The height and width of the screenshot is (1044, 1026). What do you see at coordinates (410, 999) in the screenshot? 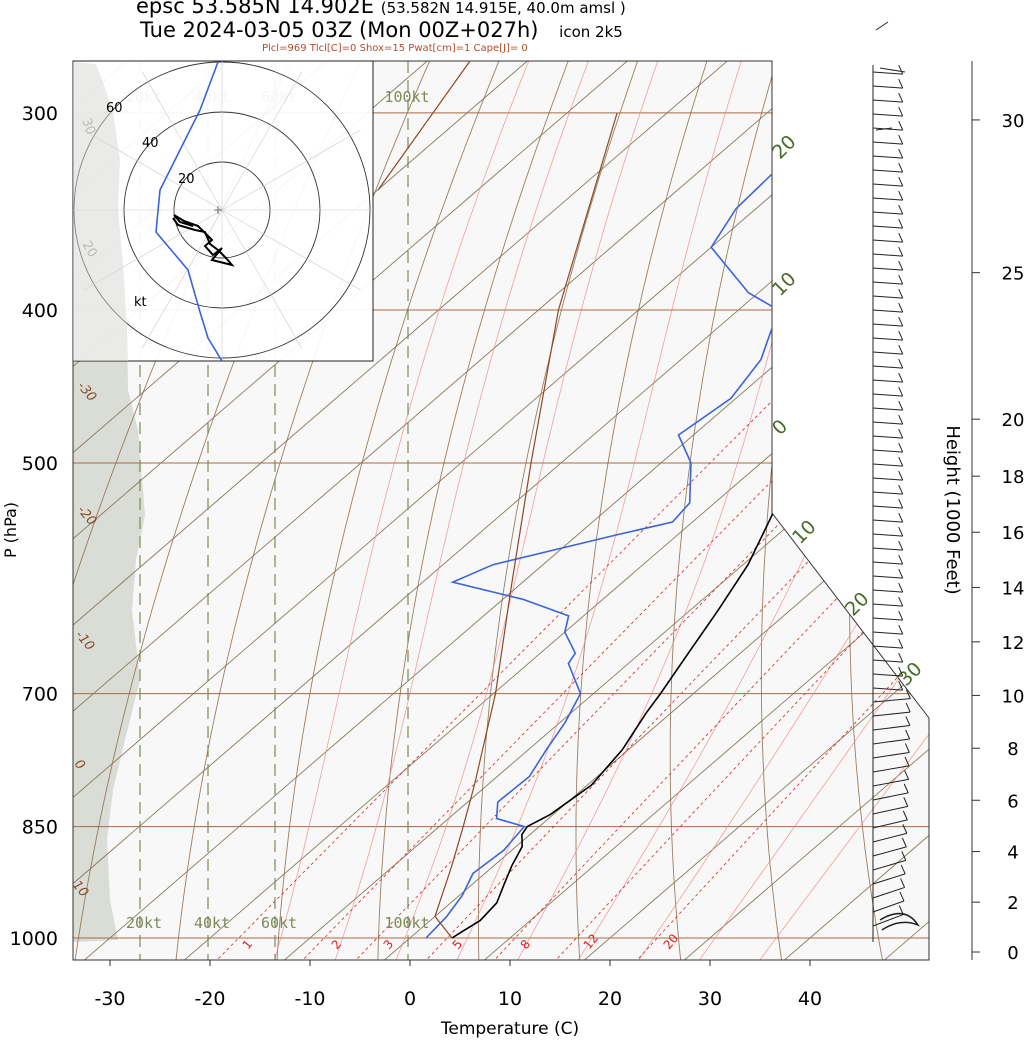
I see `temperature-tick-label: 0` at bounding box center [410, 999].